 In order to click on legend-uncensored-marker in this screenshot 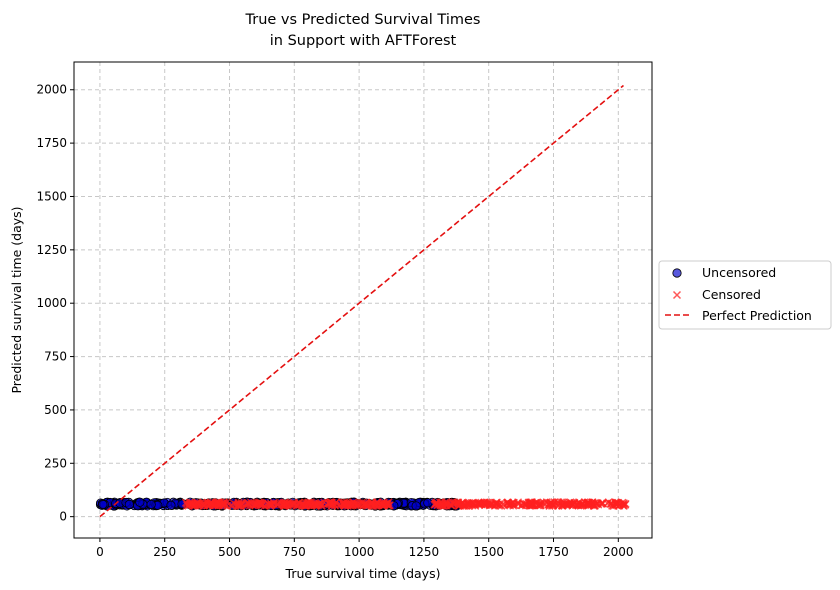, I will do `click(677, 273)`.